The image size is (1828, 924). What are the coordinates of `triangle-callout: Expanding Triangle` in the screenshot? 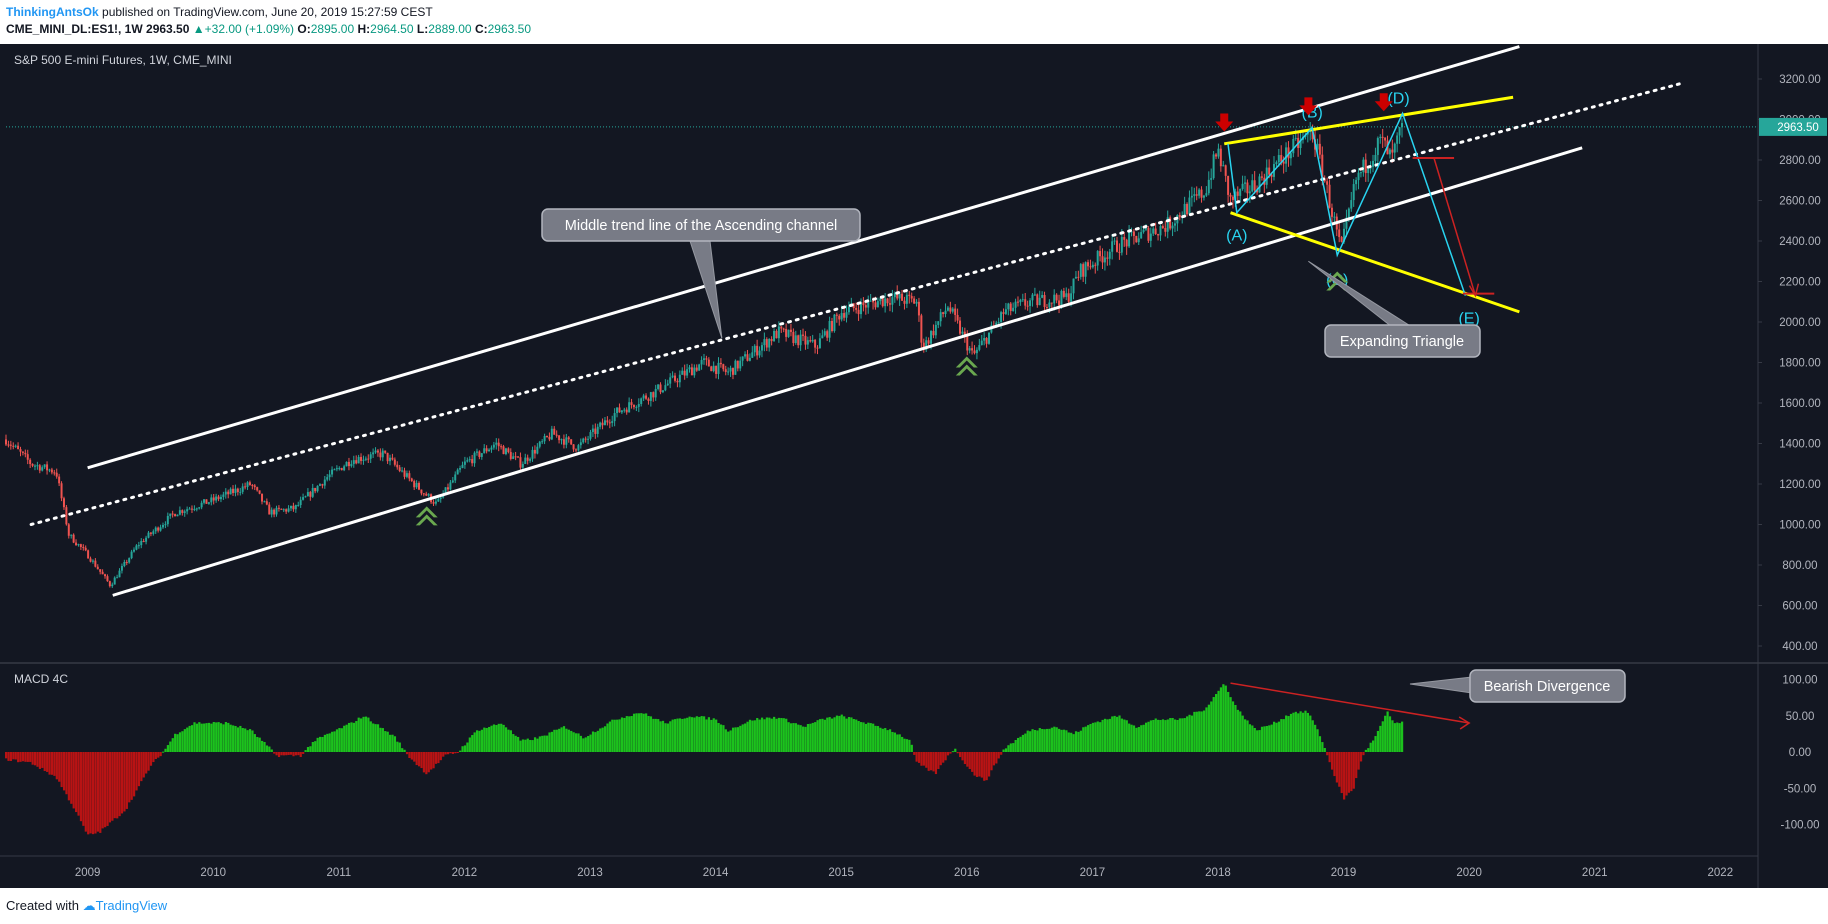 It's located at (1394, 309).